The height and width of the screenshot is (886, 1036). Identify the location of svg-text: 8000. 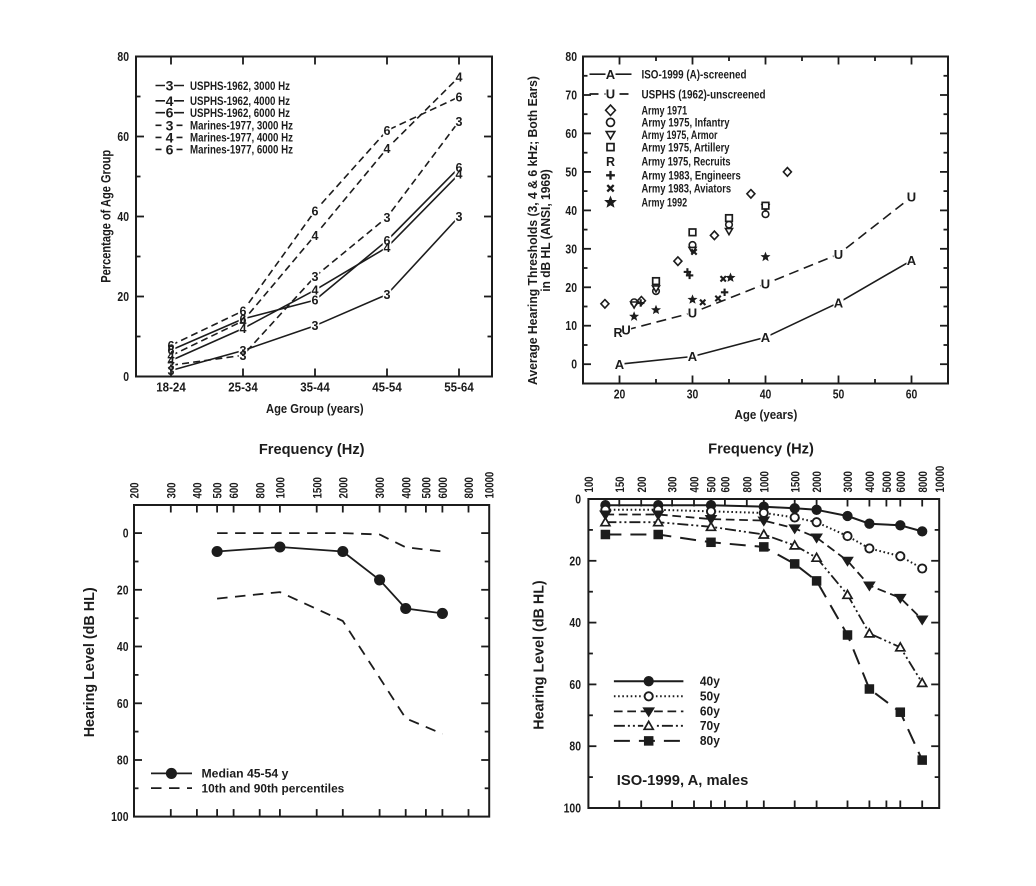
(923, 482).